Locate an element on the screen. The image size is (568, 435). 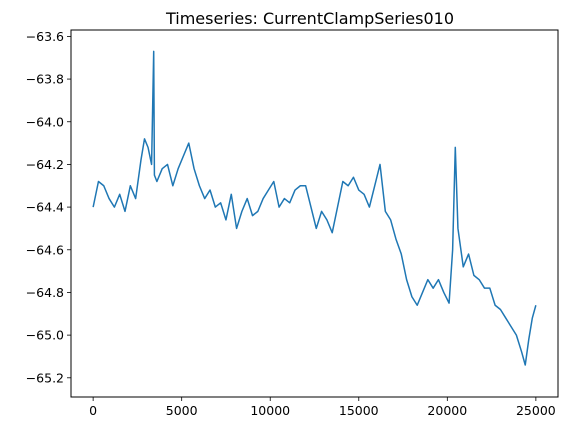
y-tick-label: −63.8 is located at coordinates (45, 79).